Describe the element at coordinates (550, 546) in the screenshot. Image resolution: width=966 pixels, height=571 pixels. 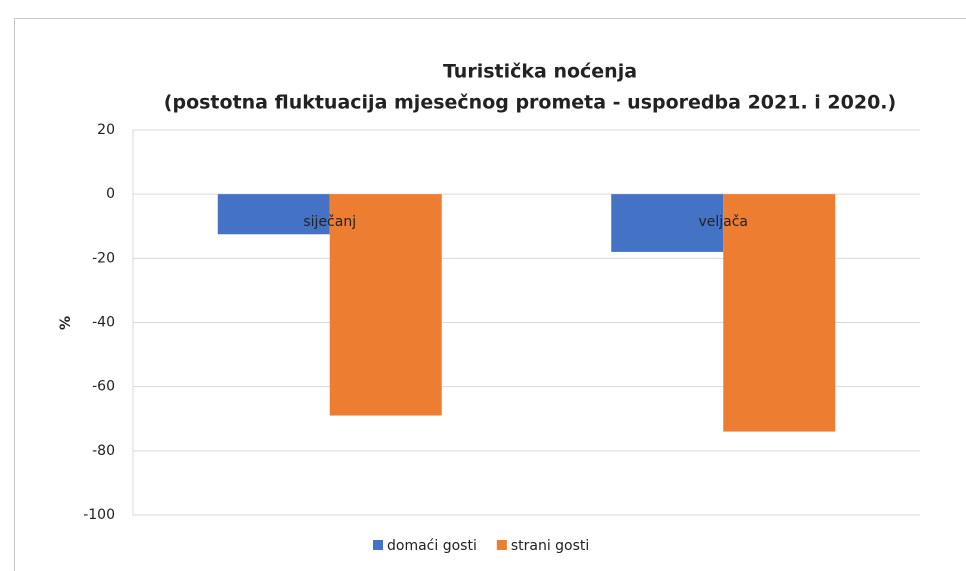
I see `legend-label: strani gosti` at that location.